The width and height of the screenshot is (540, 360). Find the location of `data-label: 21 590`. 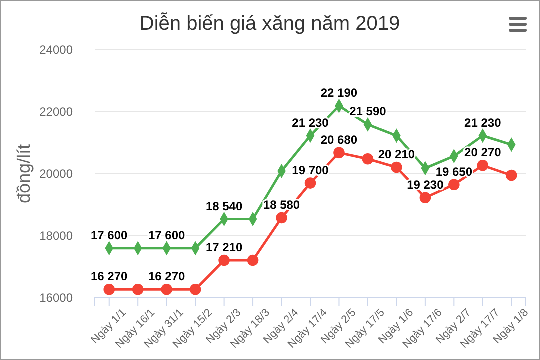

data-label: 21 590 is located at coordinates (368, 111).